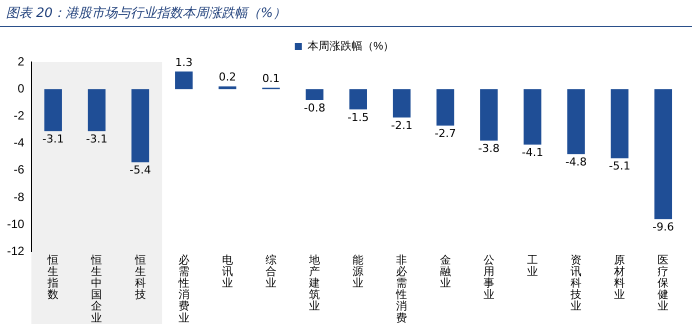  What do you see at coordinates (350, 46) in the screenshot?
I see `legend-label: 本周涨跌幅（%）` at bounding box center [350, 46].